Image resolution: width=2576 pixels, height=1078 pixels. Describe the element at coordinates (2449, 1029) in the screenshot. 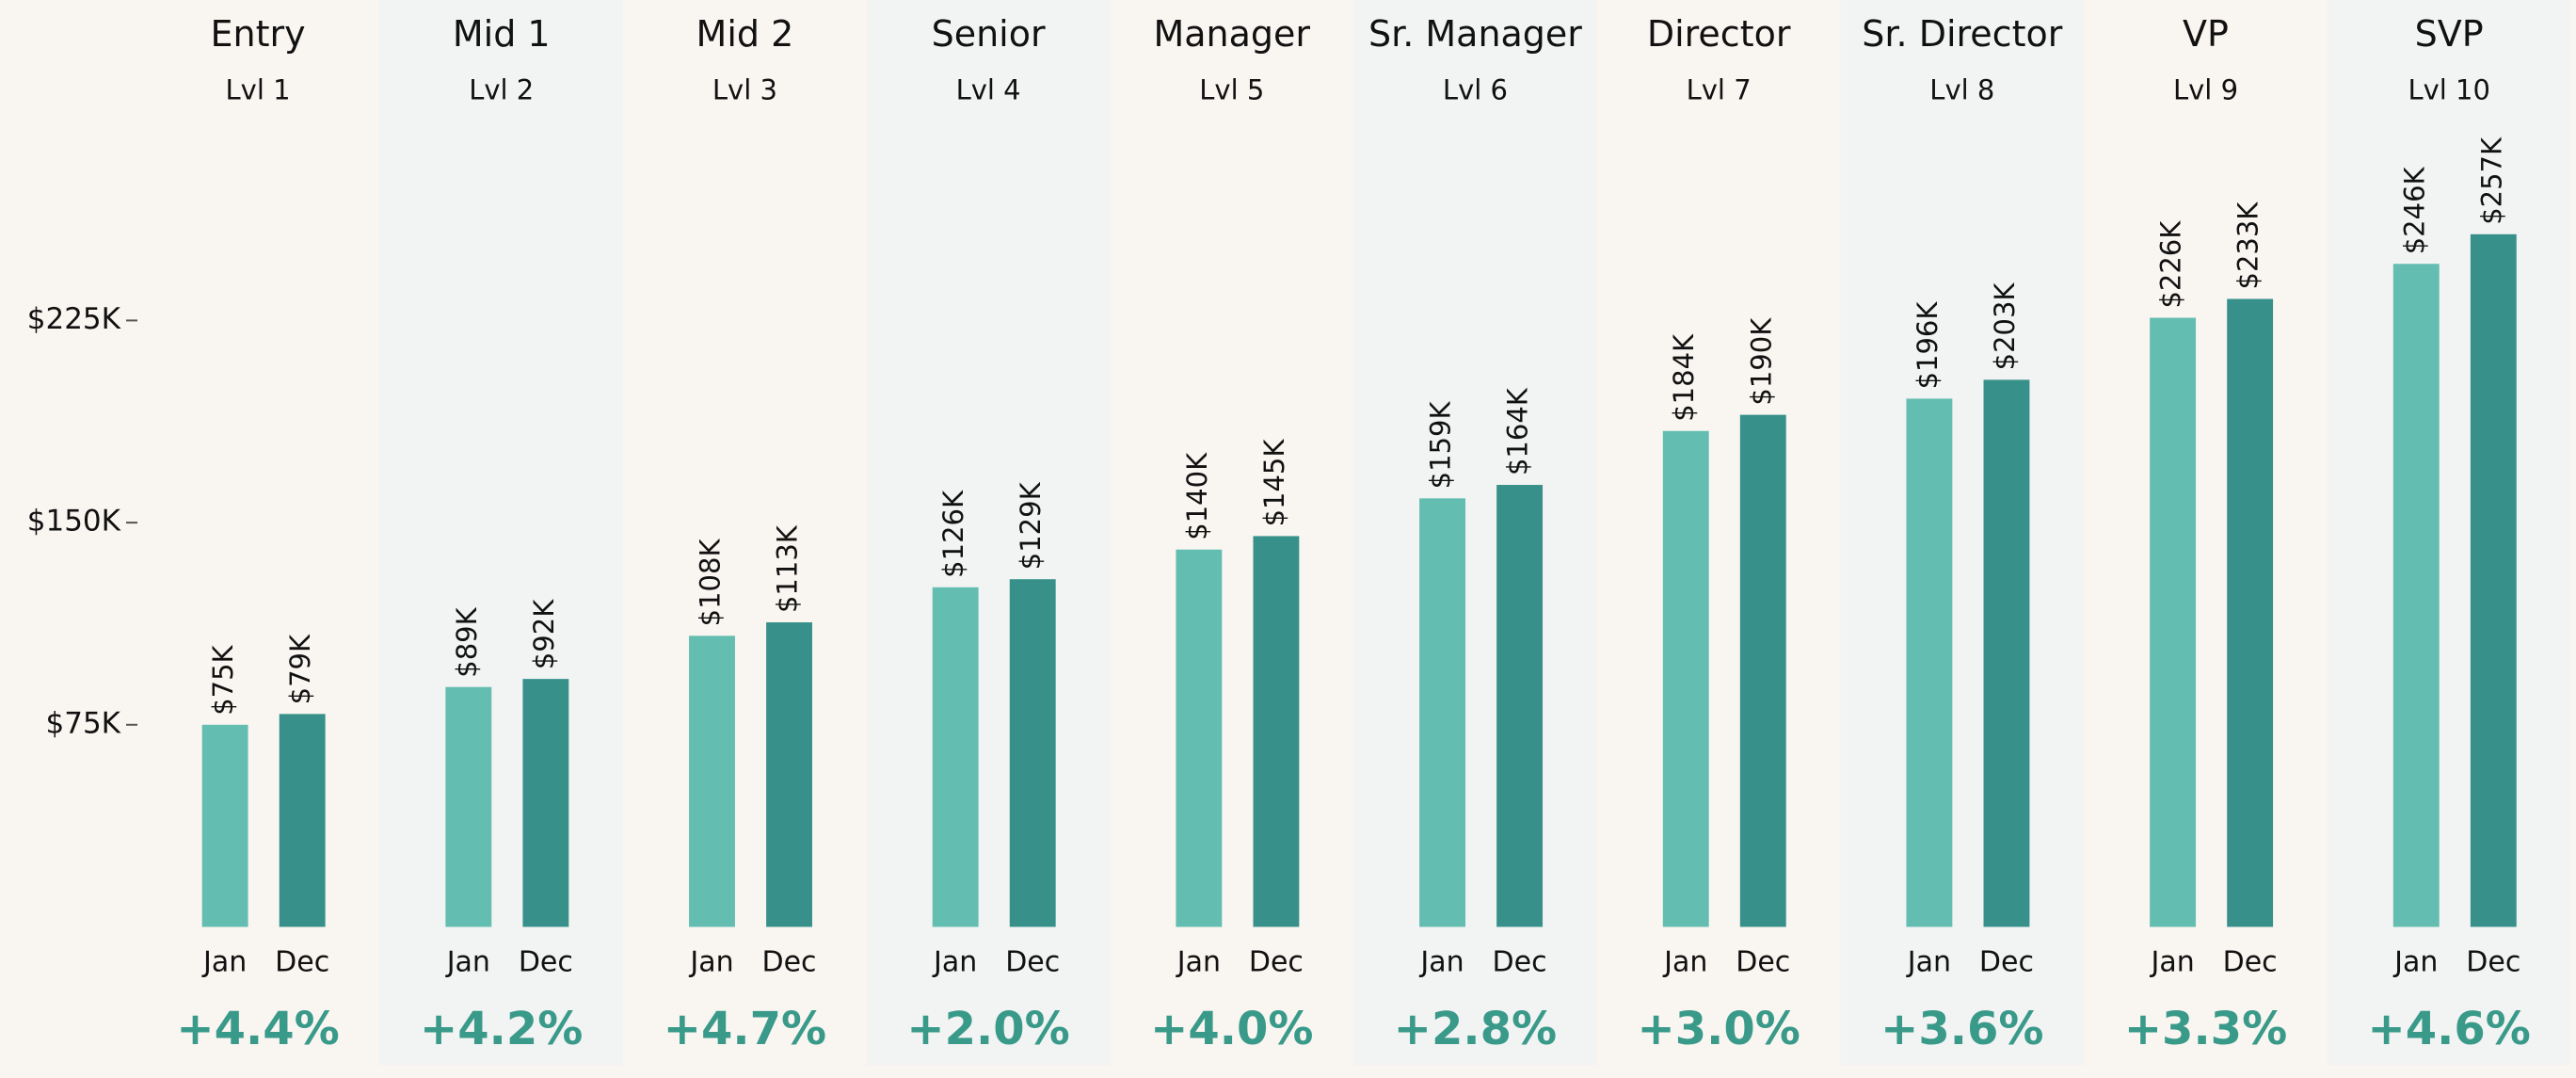

I see `change-label: +4.6%` at that location.